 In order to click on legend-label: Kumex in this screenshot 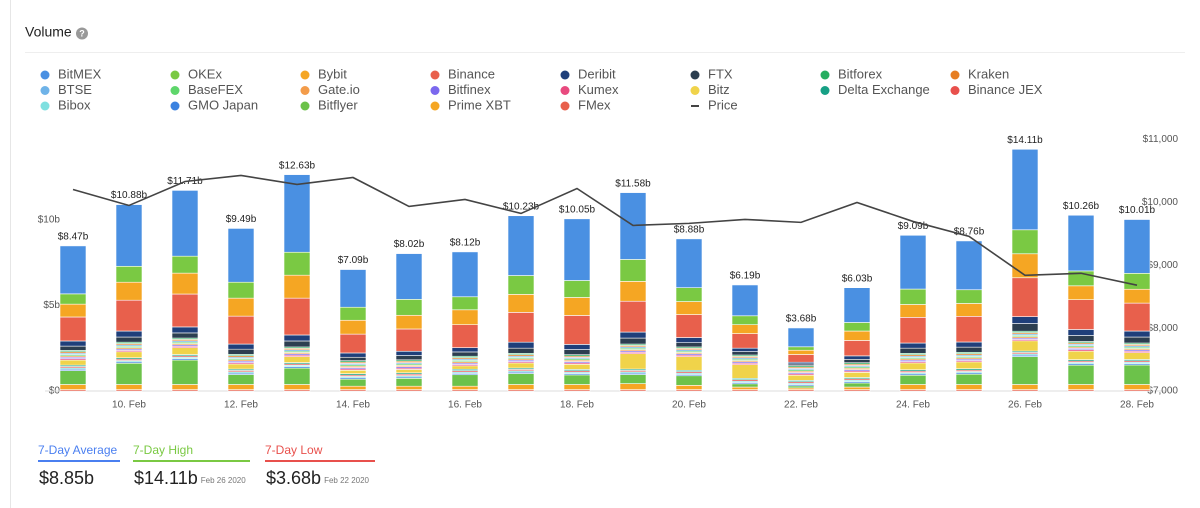, I will do `click(598, 89)`.